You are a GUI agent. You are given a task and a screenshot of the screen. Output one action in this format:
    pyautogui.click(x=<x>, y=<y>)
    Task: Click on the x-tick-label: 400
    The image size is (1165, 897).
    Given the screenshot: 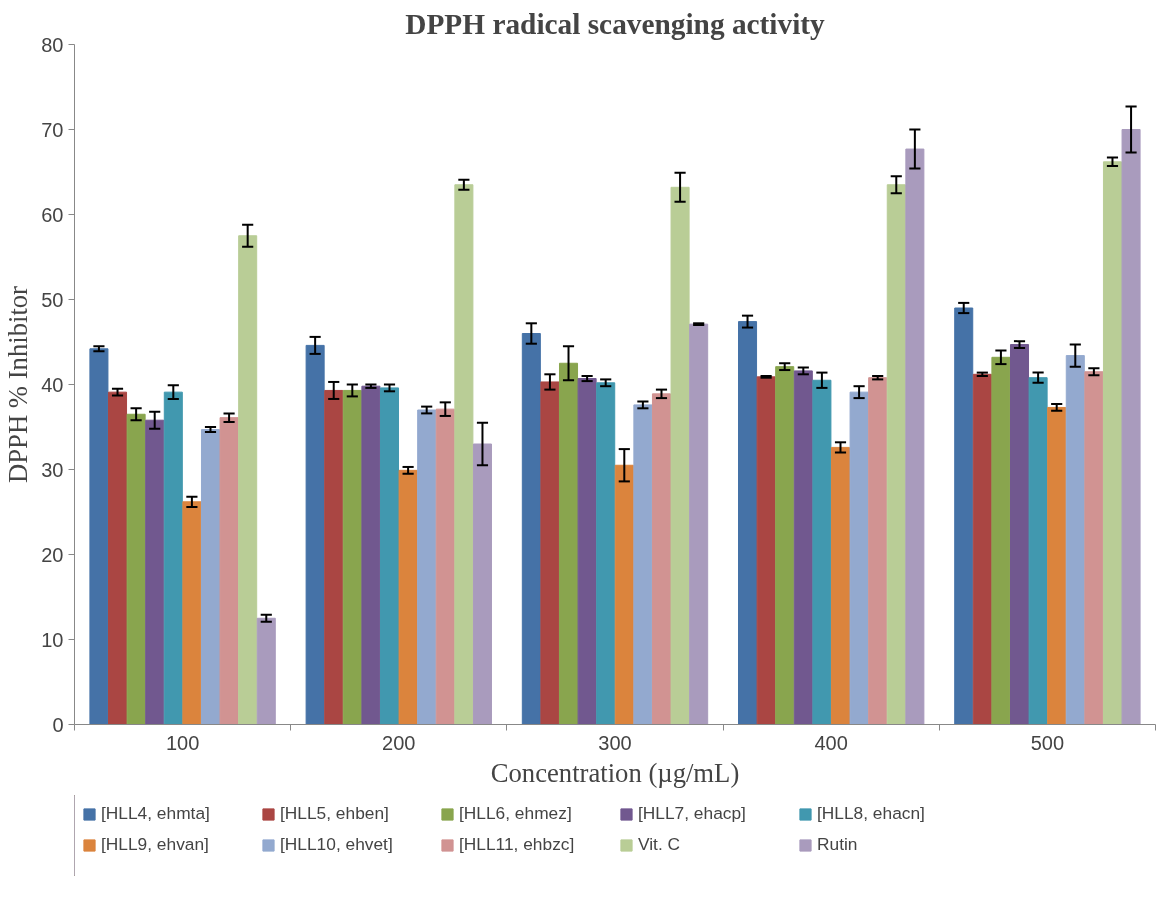 What is the action you would take?
    pyautogui.click(x=831, y=742)
    